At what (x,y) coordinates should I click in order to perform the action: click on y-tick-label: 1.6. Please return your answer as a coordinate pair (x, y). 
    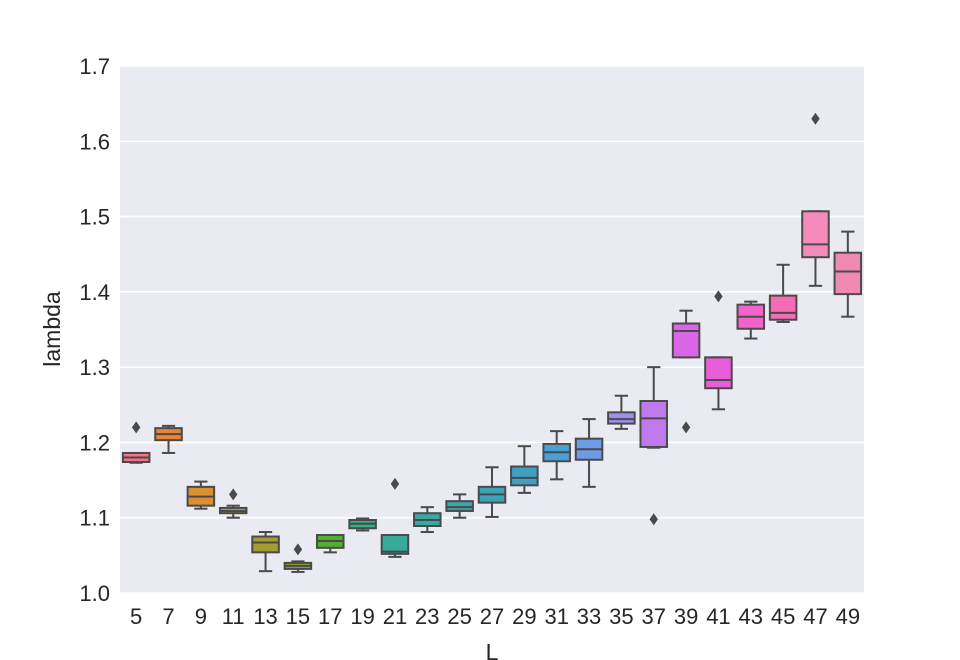
    Looking at the image, I should click on (94, 141).